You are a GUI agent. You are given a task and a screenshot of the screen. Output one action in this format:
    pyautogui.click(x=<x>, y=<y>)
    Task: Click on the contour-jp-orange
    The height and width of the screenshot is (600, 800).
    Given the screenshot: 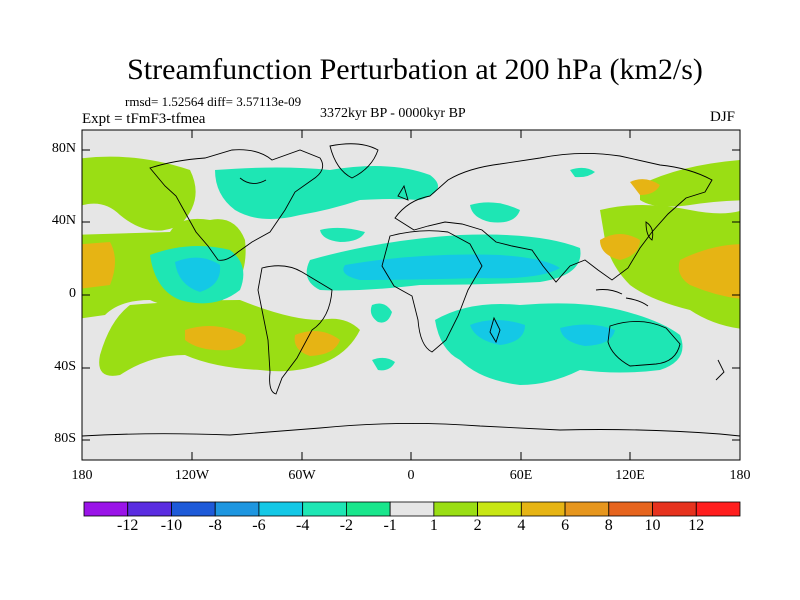 What is the action you would take?
    pyautogui.click(x=620, y=247)
    